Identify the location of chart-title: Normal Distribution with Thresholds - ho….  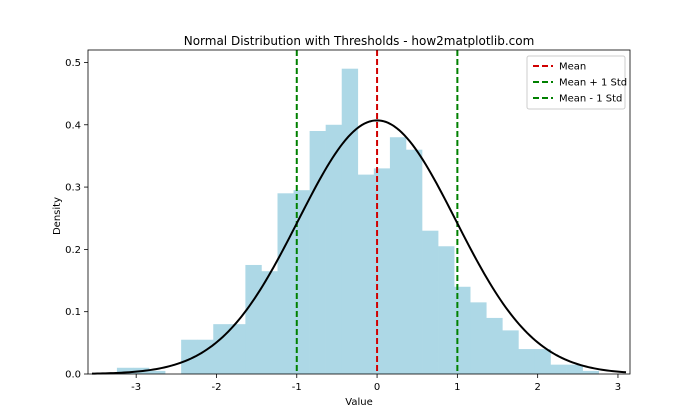
(359, 41).